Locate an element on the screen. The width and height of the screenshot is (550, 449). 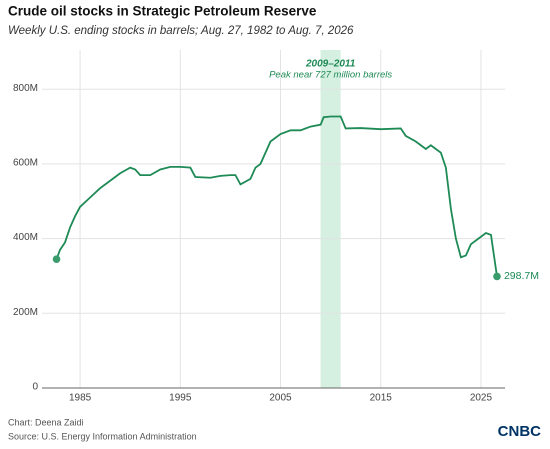
credit: Chart: Deena Zaidi is located at coordinates (46, 422).